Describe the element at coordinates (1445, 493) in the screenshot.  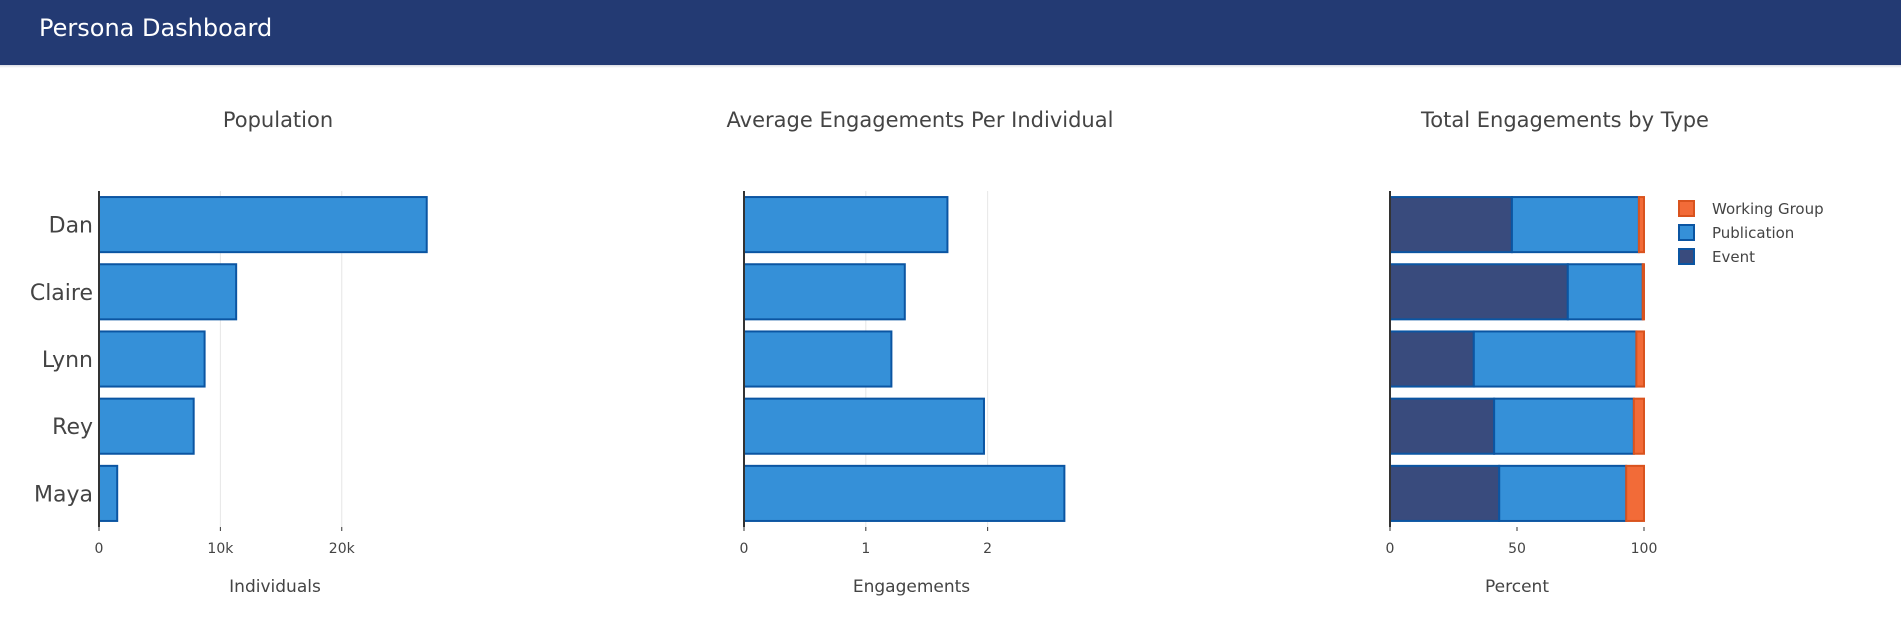
I see `bar-event-maya` at that location.